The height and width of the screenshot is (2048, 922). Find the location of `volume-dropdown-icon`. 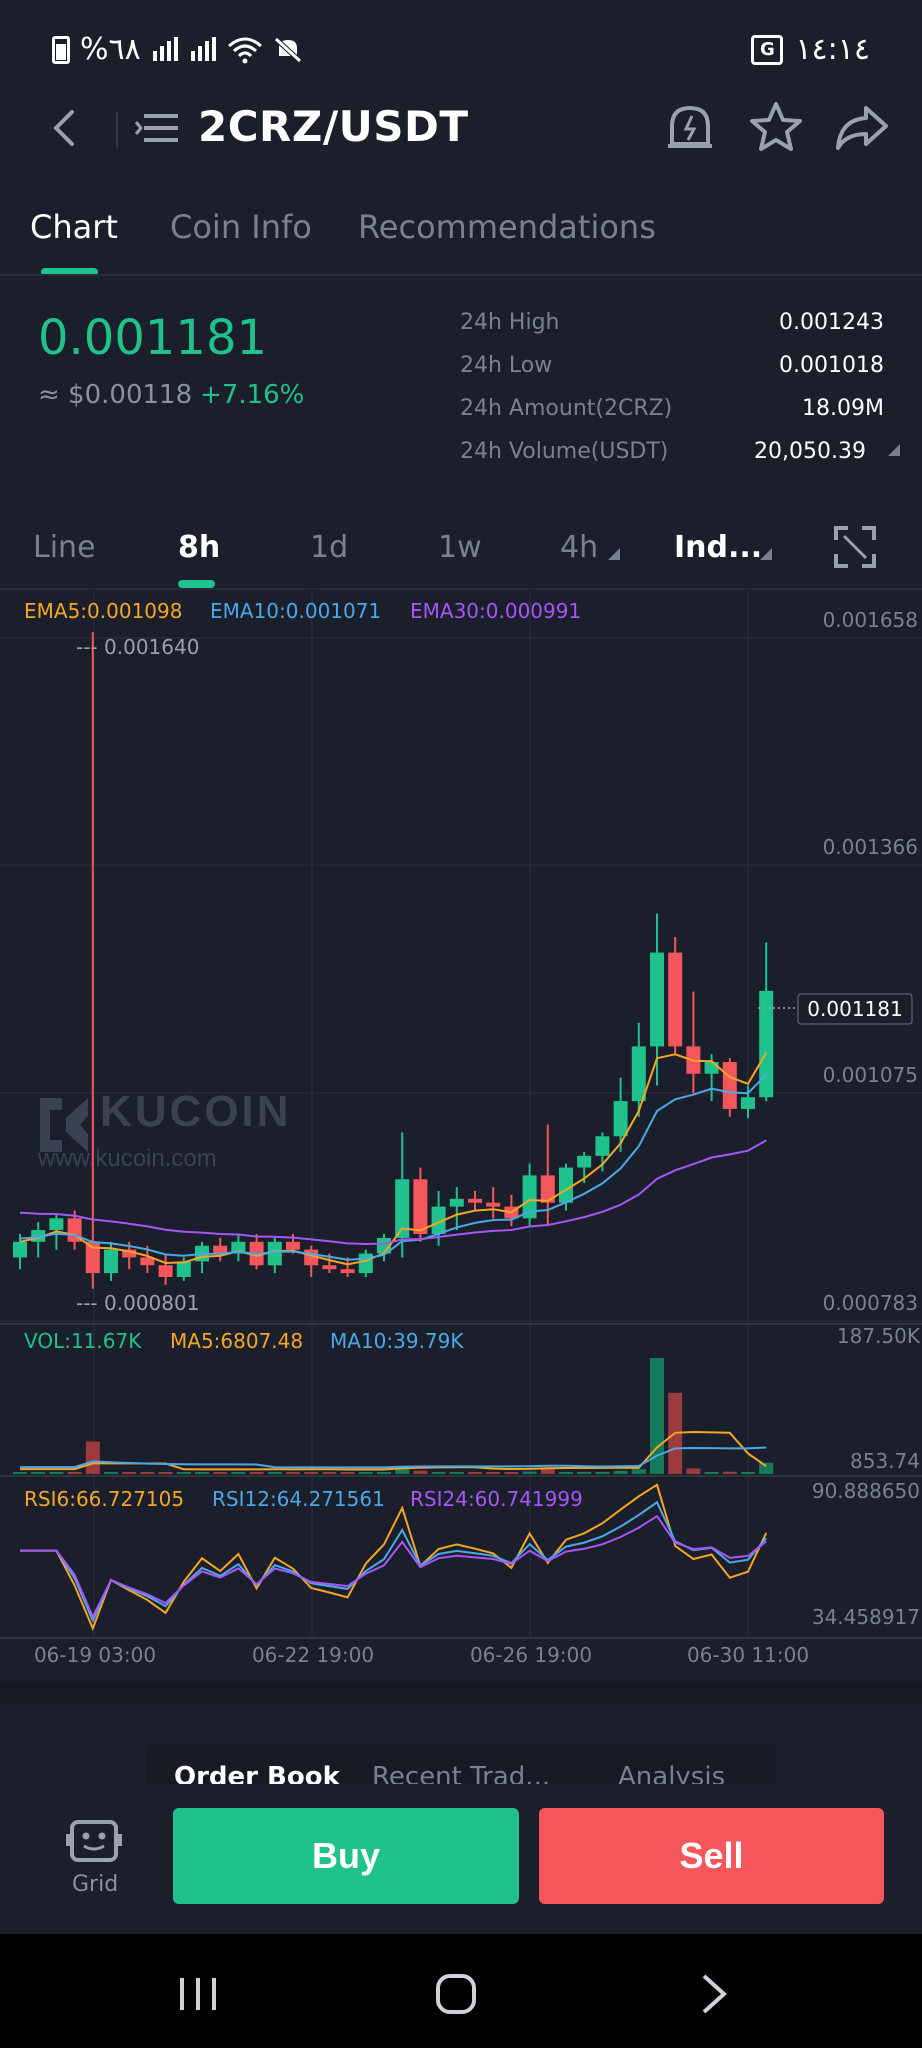

volume-dropdown-icon is located at coordinates (894, 450).